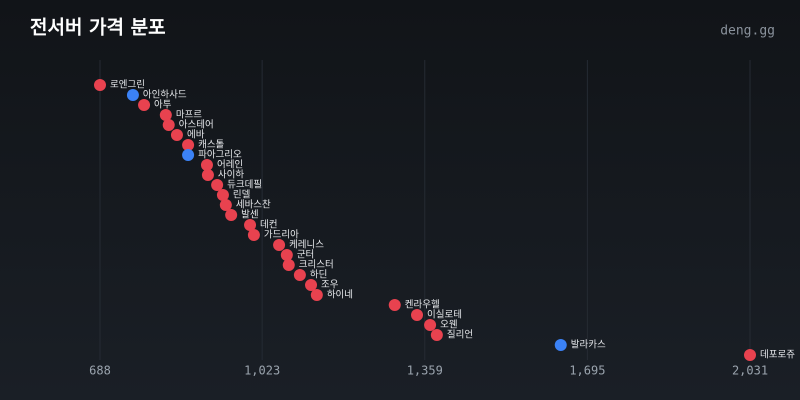 The width and height of the screenshot is (800, 400). I want to click on x-tick-label: 1,023, so click(262, 371).